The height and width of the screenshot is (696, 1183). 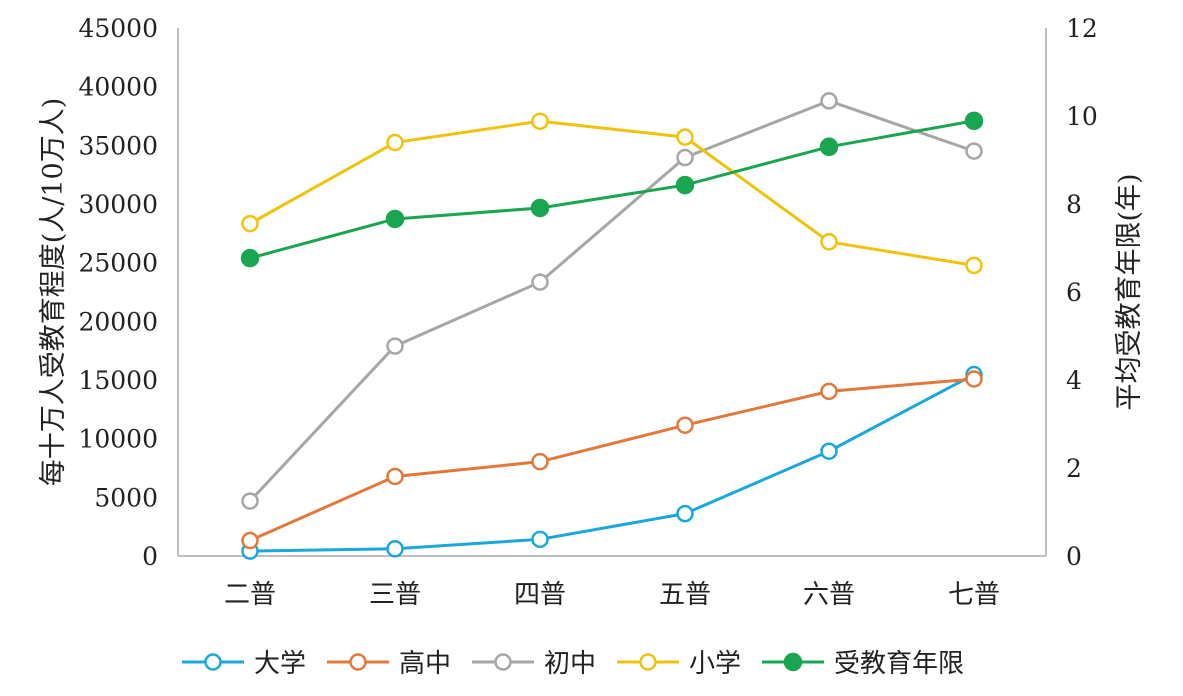 I want to click on legend-label: 初中, so click(x=570, y=664).